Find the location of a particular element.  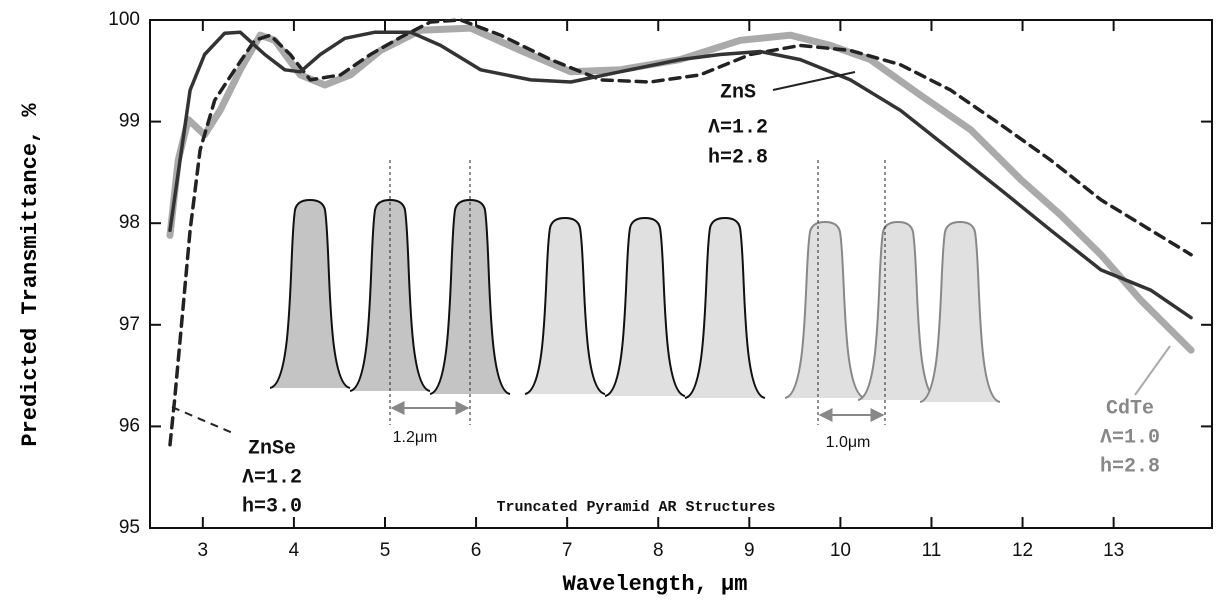

x-tick-label: 9 is located at coordinates (749, 550).